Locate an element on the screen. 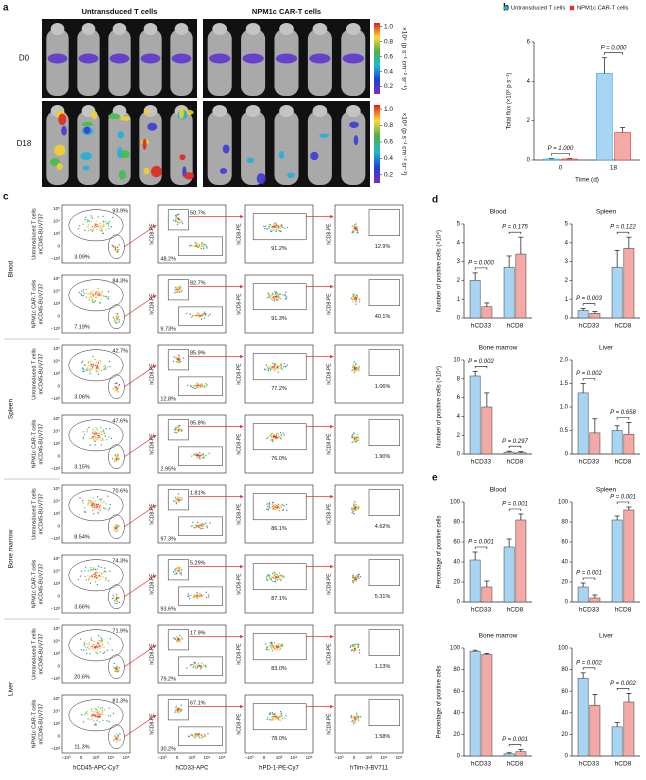 Image resolution: width=646 pixels, height=780 pixels. y-tick-label: 80 is located at coordinates (456, 523).